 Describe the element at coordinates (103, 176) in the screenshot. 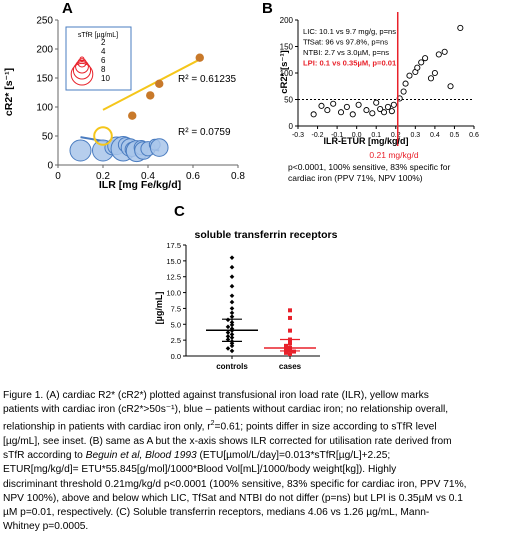

I see `x-tick-label-a: 0.2` at that location.